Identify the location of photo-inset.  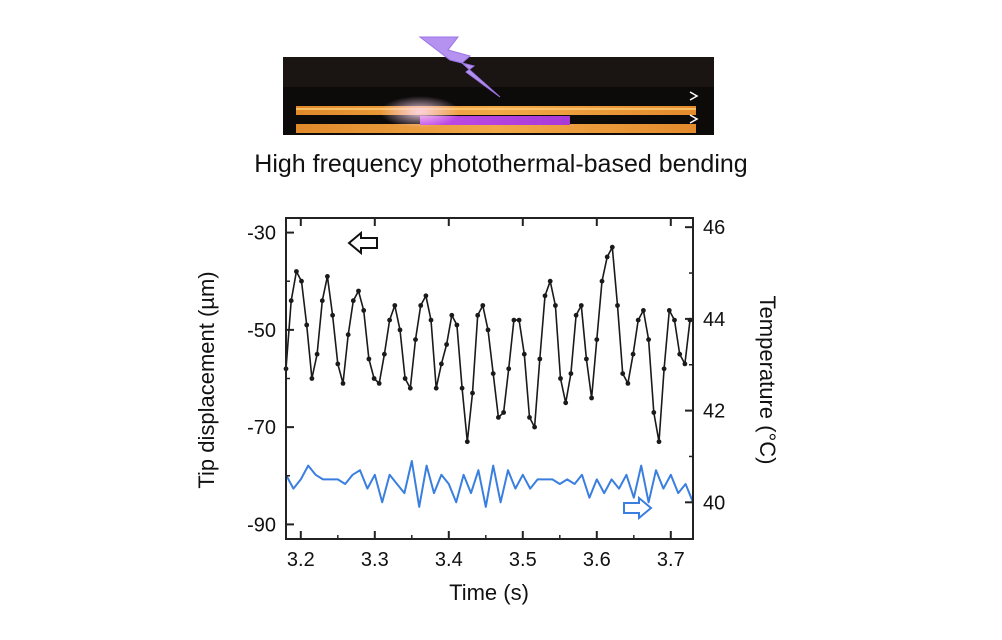
(498, 96).